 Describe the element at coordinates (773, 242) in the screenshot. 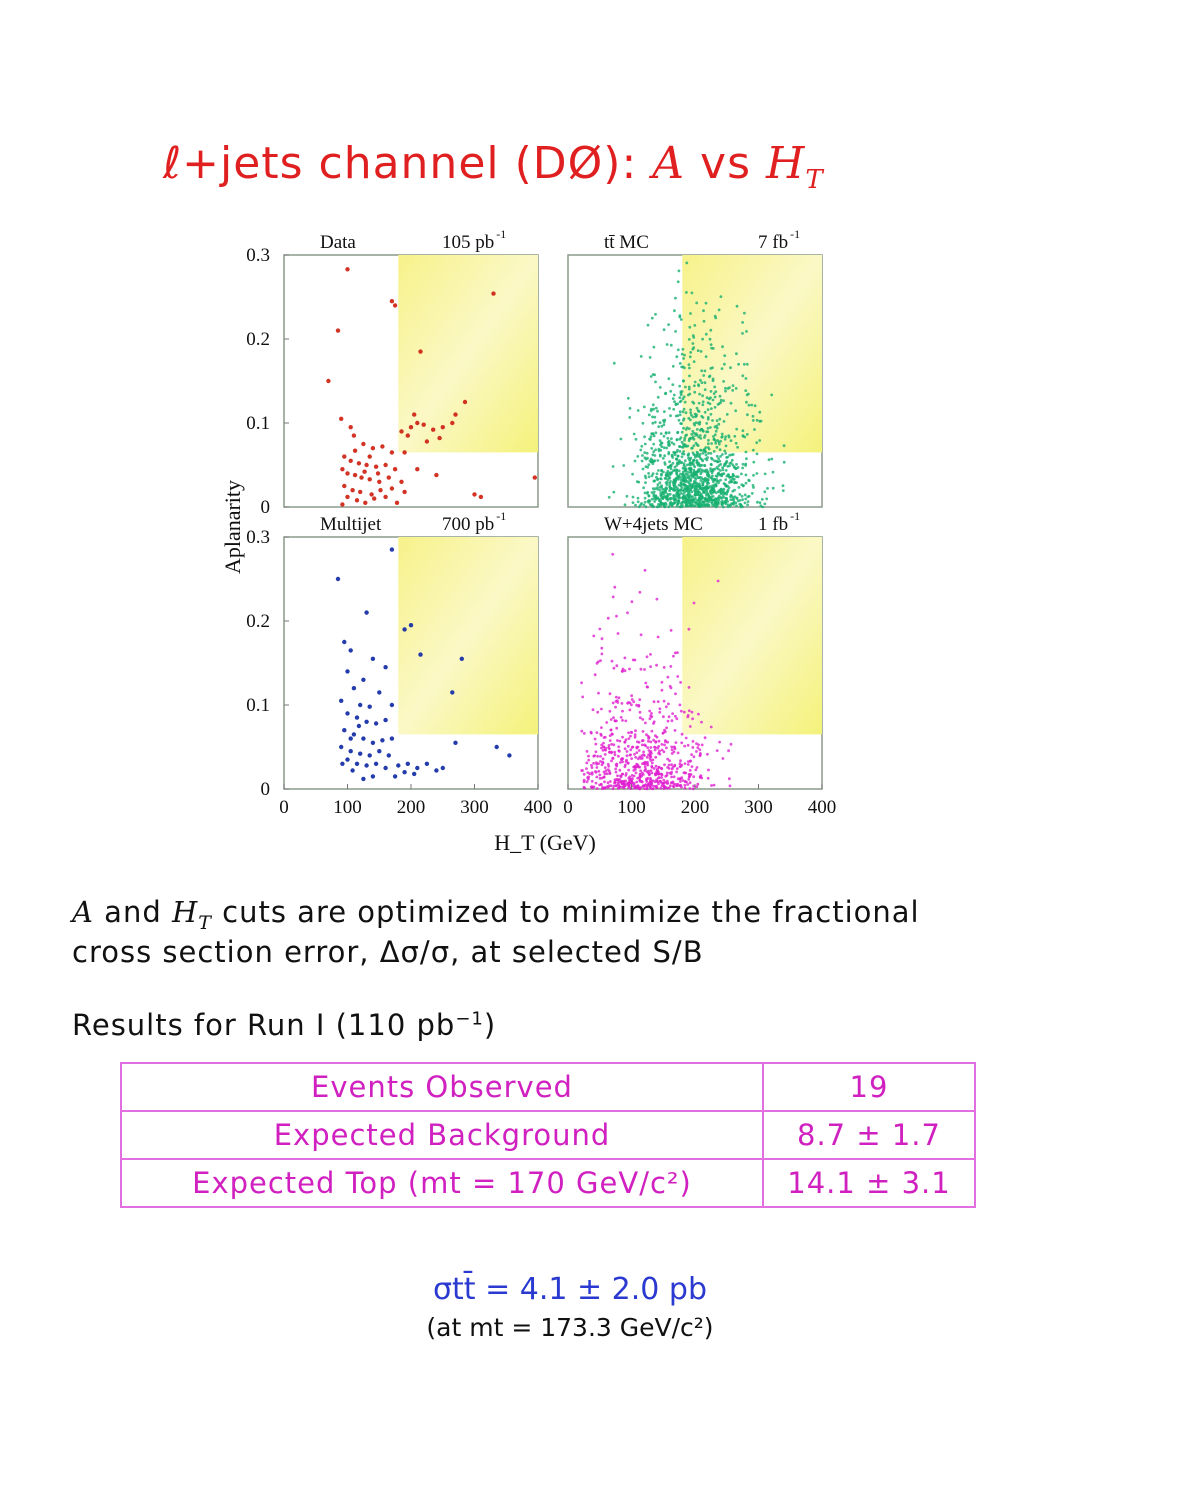

I see `panel-luminosity: 7 fb` at that location.